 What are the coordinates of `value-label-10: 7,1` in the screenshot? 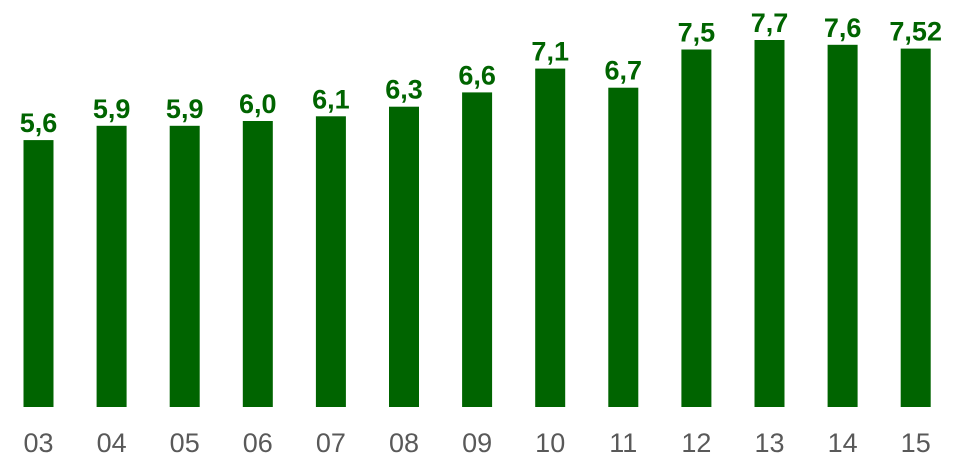 It's located at (550, 52).